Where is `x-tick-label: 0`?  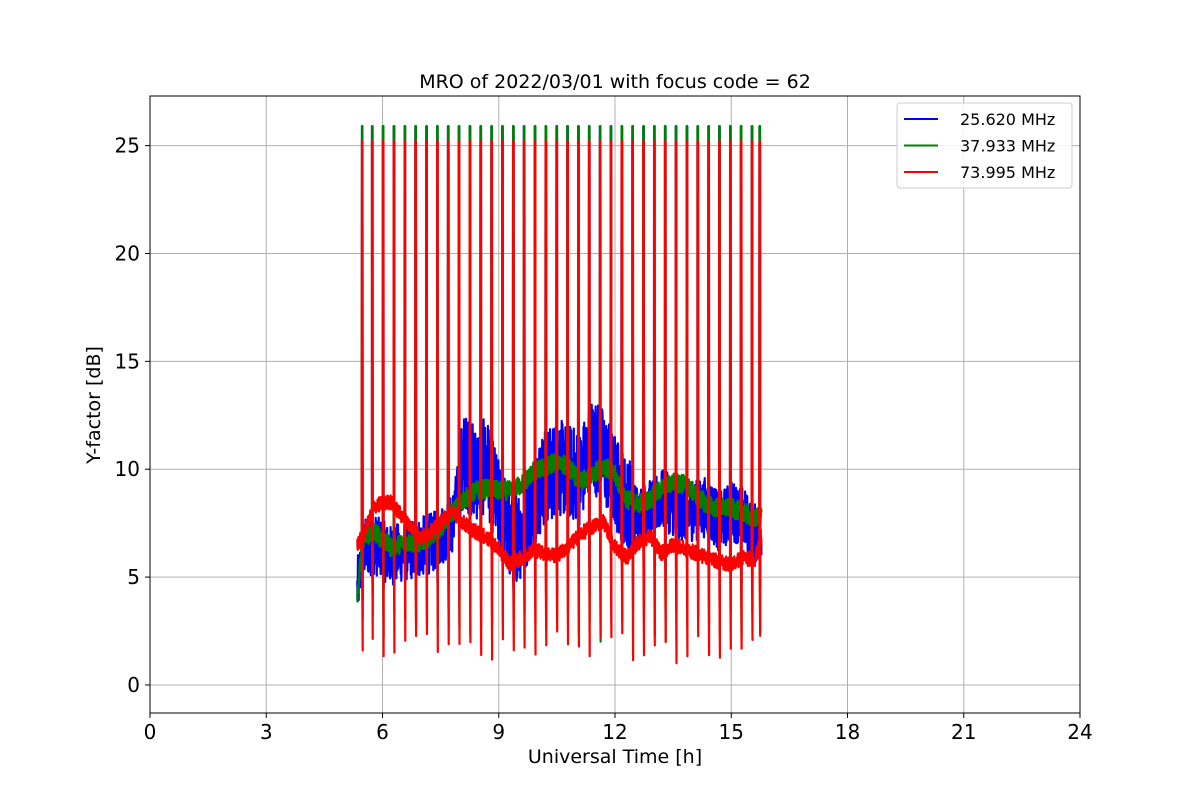 x-tick-label: 0 is located at coordinates (150, 732).